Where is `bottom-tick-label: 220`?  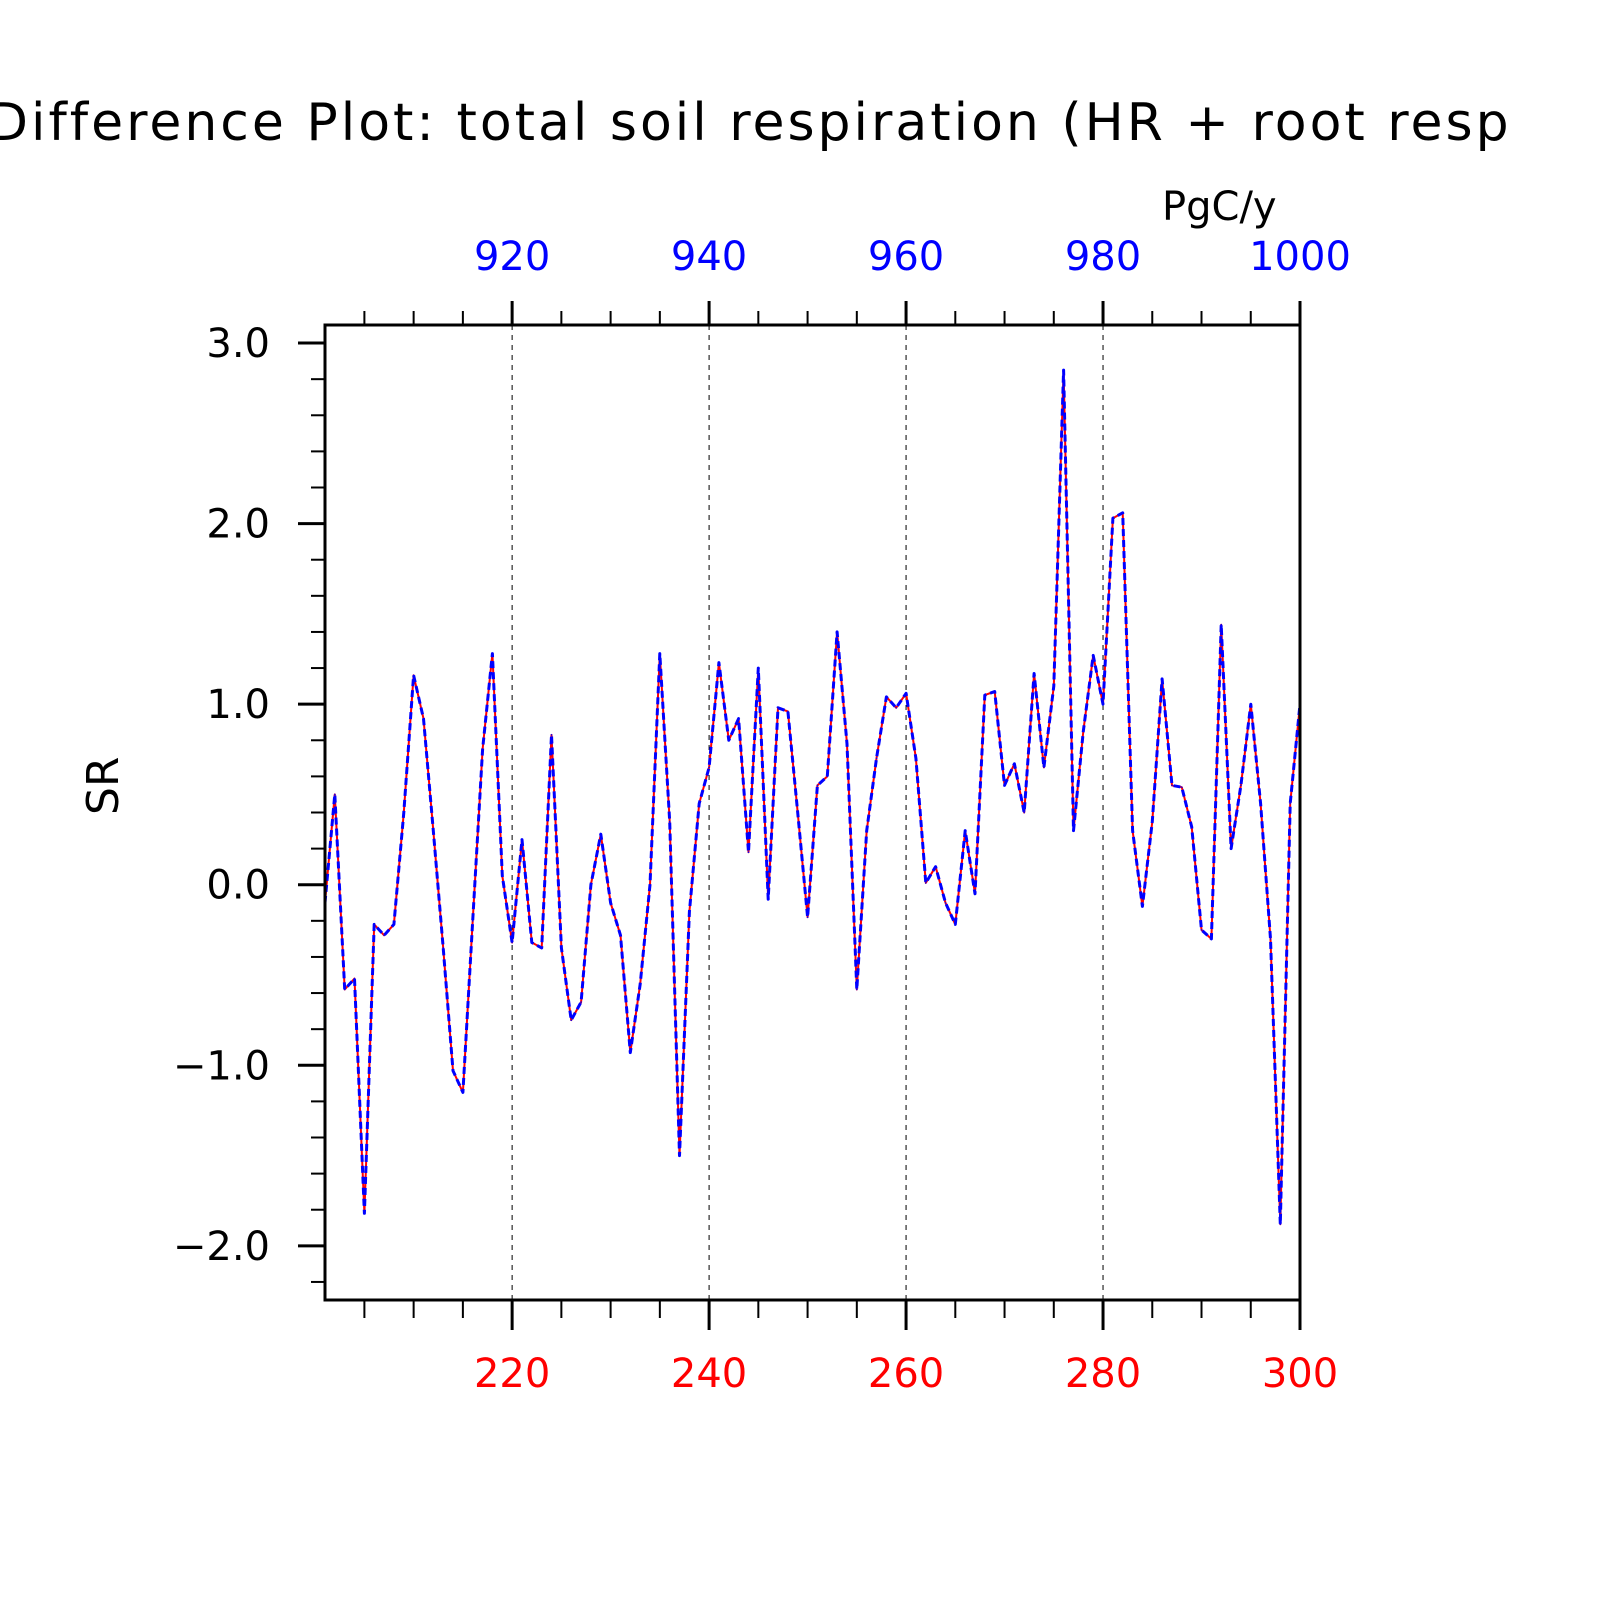 bottom-tick-label: 220 is located at coordinates (512, 1374).